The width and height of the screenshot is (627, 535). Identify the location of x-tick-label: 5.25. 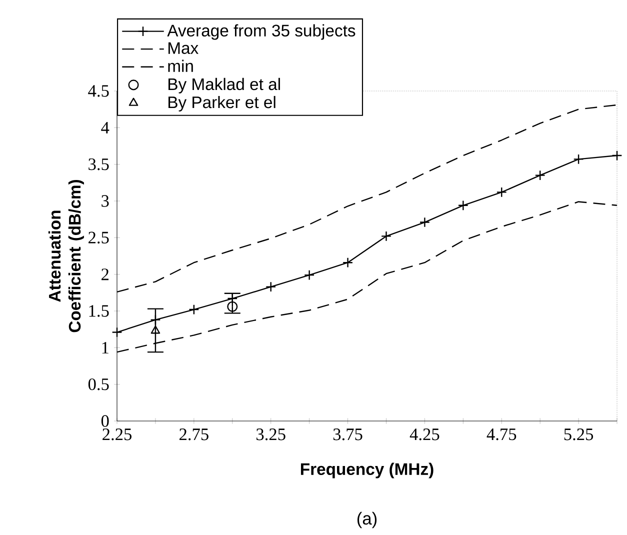
(579, 434).